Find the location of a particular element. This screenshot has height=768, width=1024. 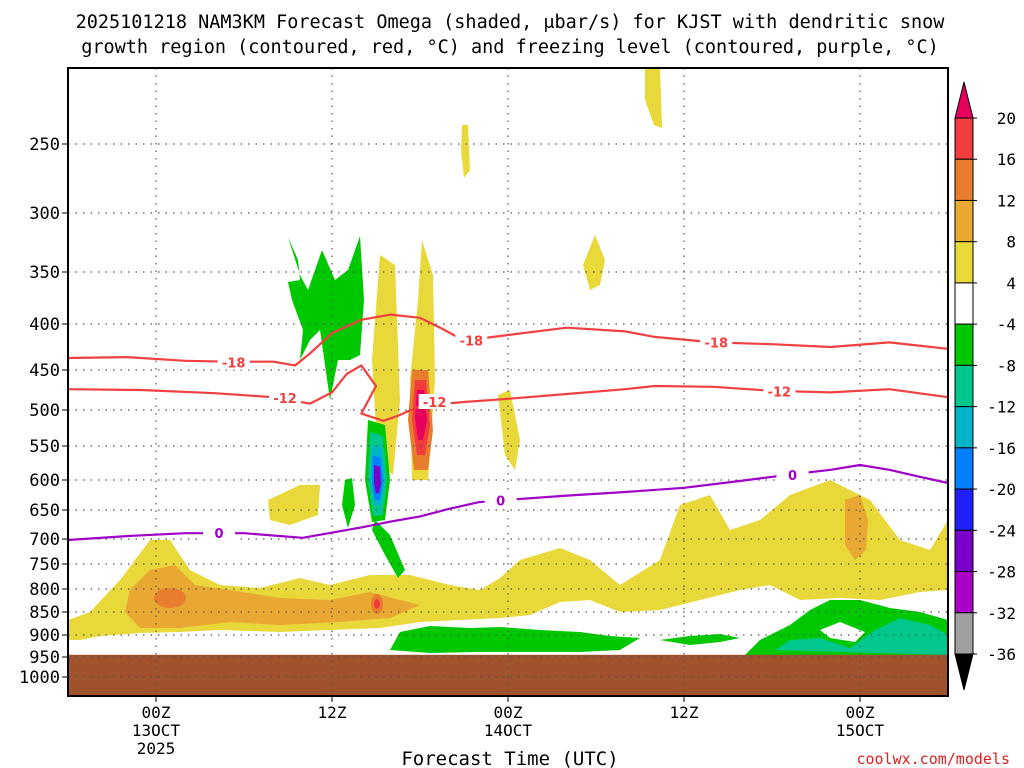

omega-region-purple-core is located at coordinates (377, 479).